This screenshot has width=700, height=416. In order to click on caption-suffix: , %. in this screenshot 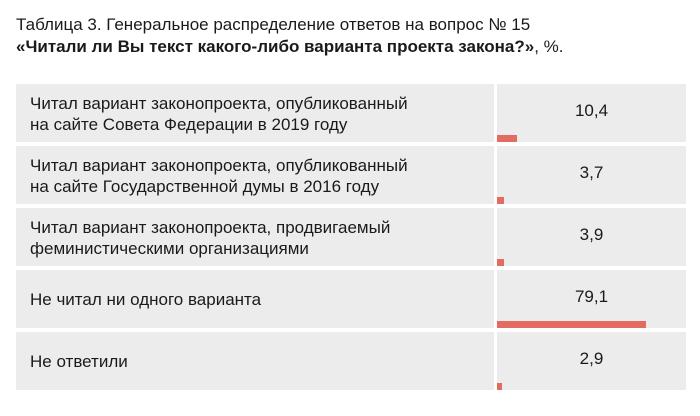, I will do `click(549, 46)`.